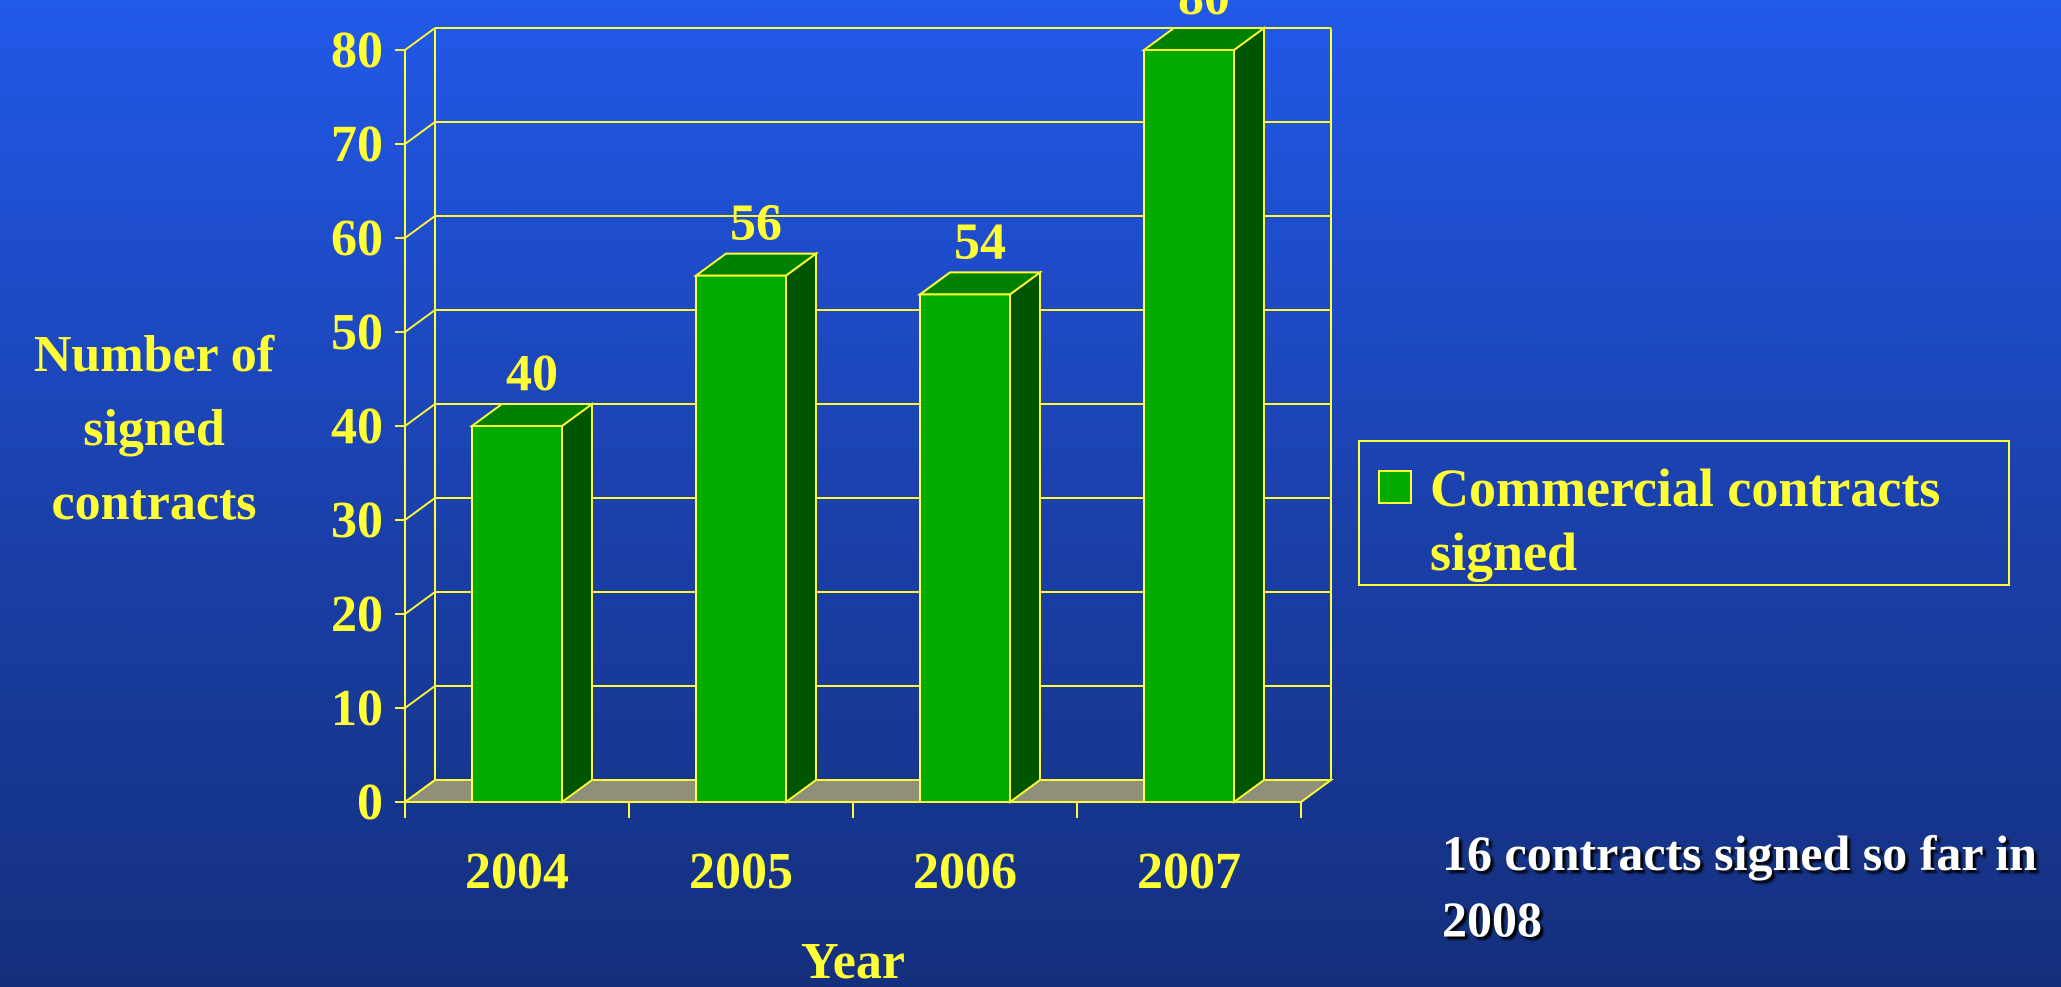 The width and height of the screenshot is (2061, 987). I want to click on y-tick-label: 70, so click(357, 144).